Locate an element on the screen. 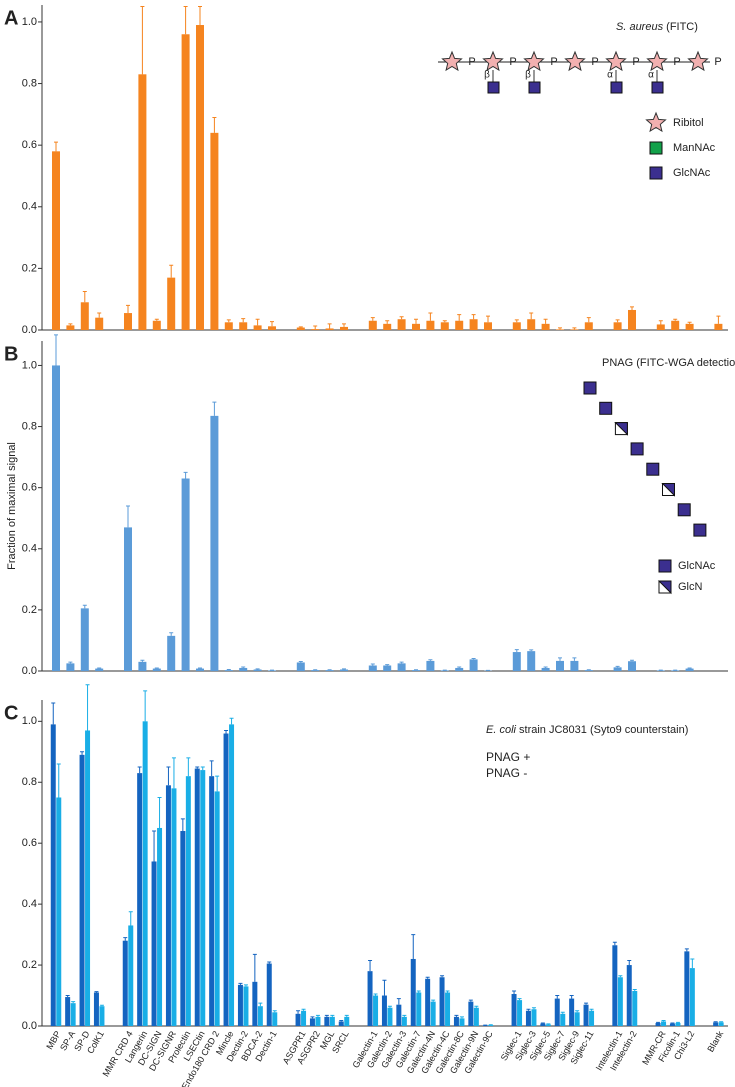 This screenshot has width=735, height=1087. panel-letter: B is located at coordinates (11, 354).